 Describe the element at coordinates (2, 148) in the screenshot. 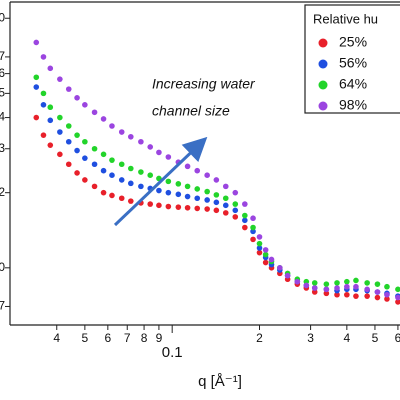

I see `y-tick-label: 3` at that location.